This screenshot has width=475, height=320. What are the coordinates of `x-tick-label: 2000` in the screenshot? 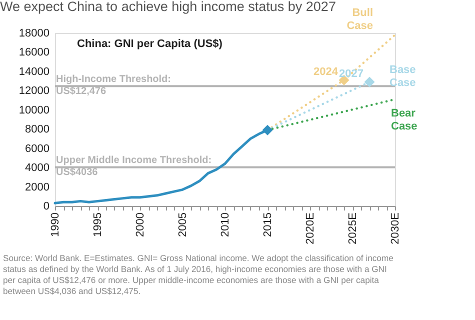 It's located at (140, 224).